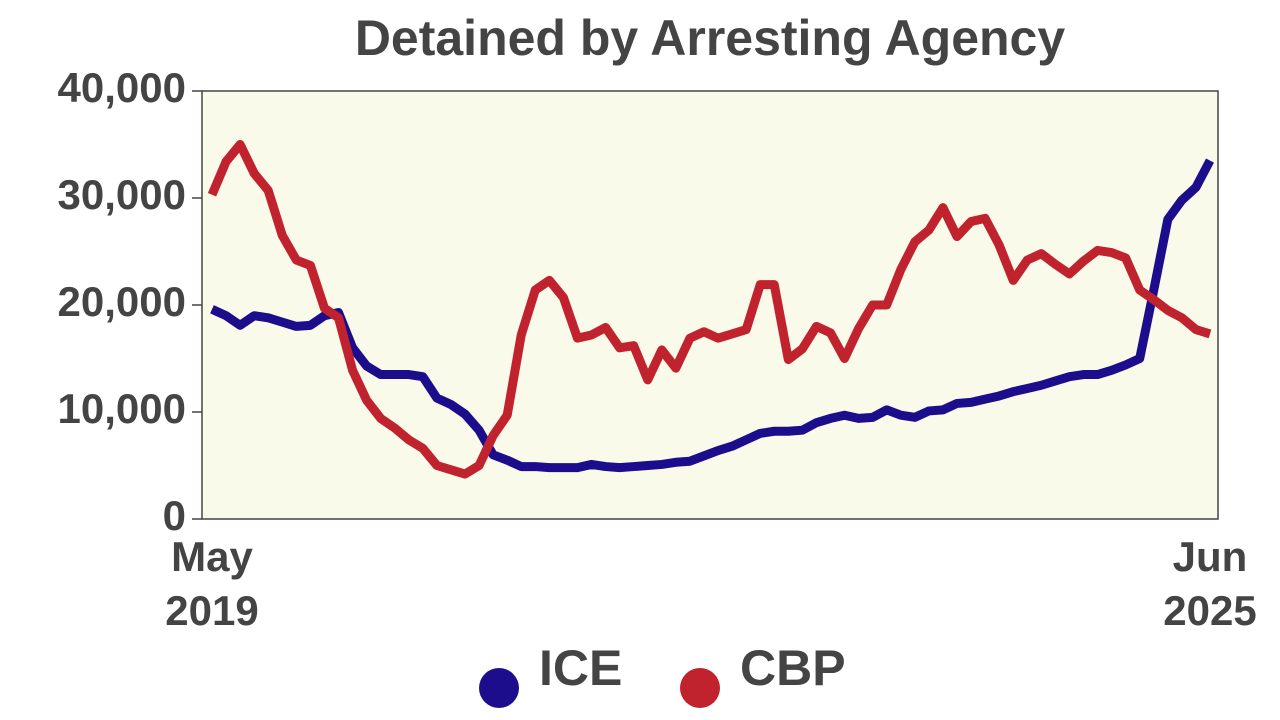 Image resolution: width=1280 pixels, height=720 pixels. Describe the element at coordinates (174, 515) in the screenshot. I see `y-tick-label: 0` at that location.